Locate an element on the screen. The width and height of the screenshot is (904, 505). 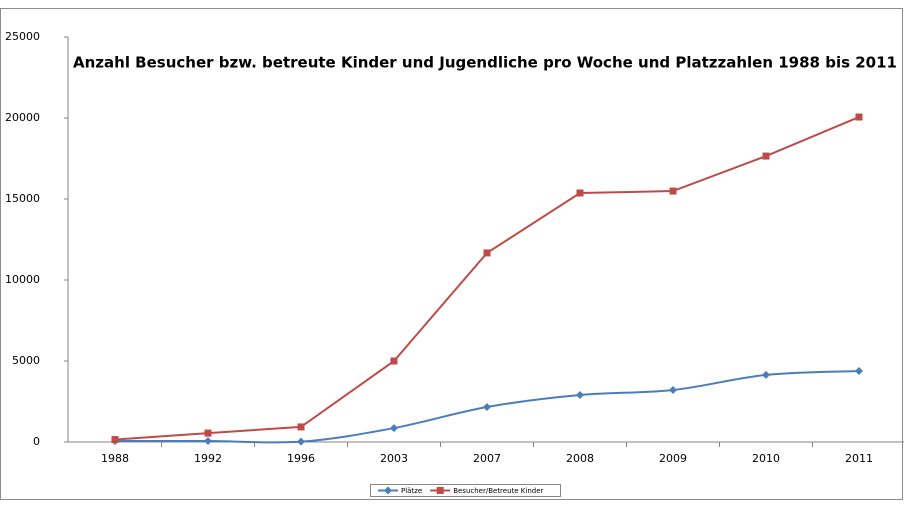
y-tick-label: 15000 is located at coordinates (22, 198).